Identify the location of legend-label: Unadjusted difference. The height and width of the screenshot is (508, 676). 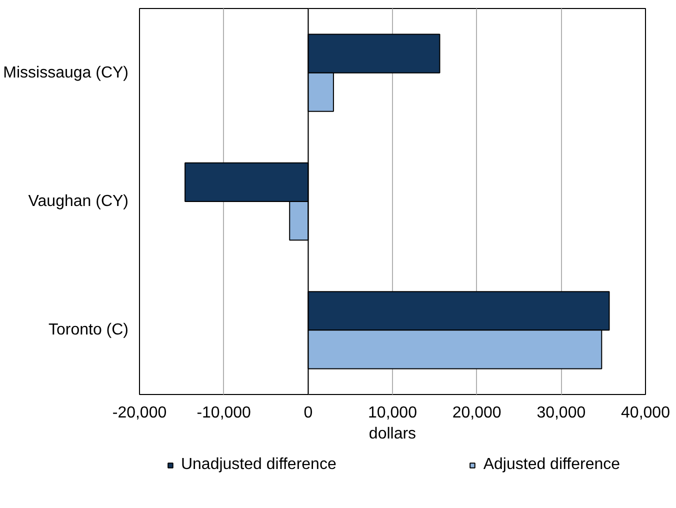
(258, 465).